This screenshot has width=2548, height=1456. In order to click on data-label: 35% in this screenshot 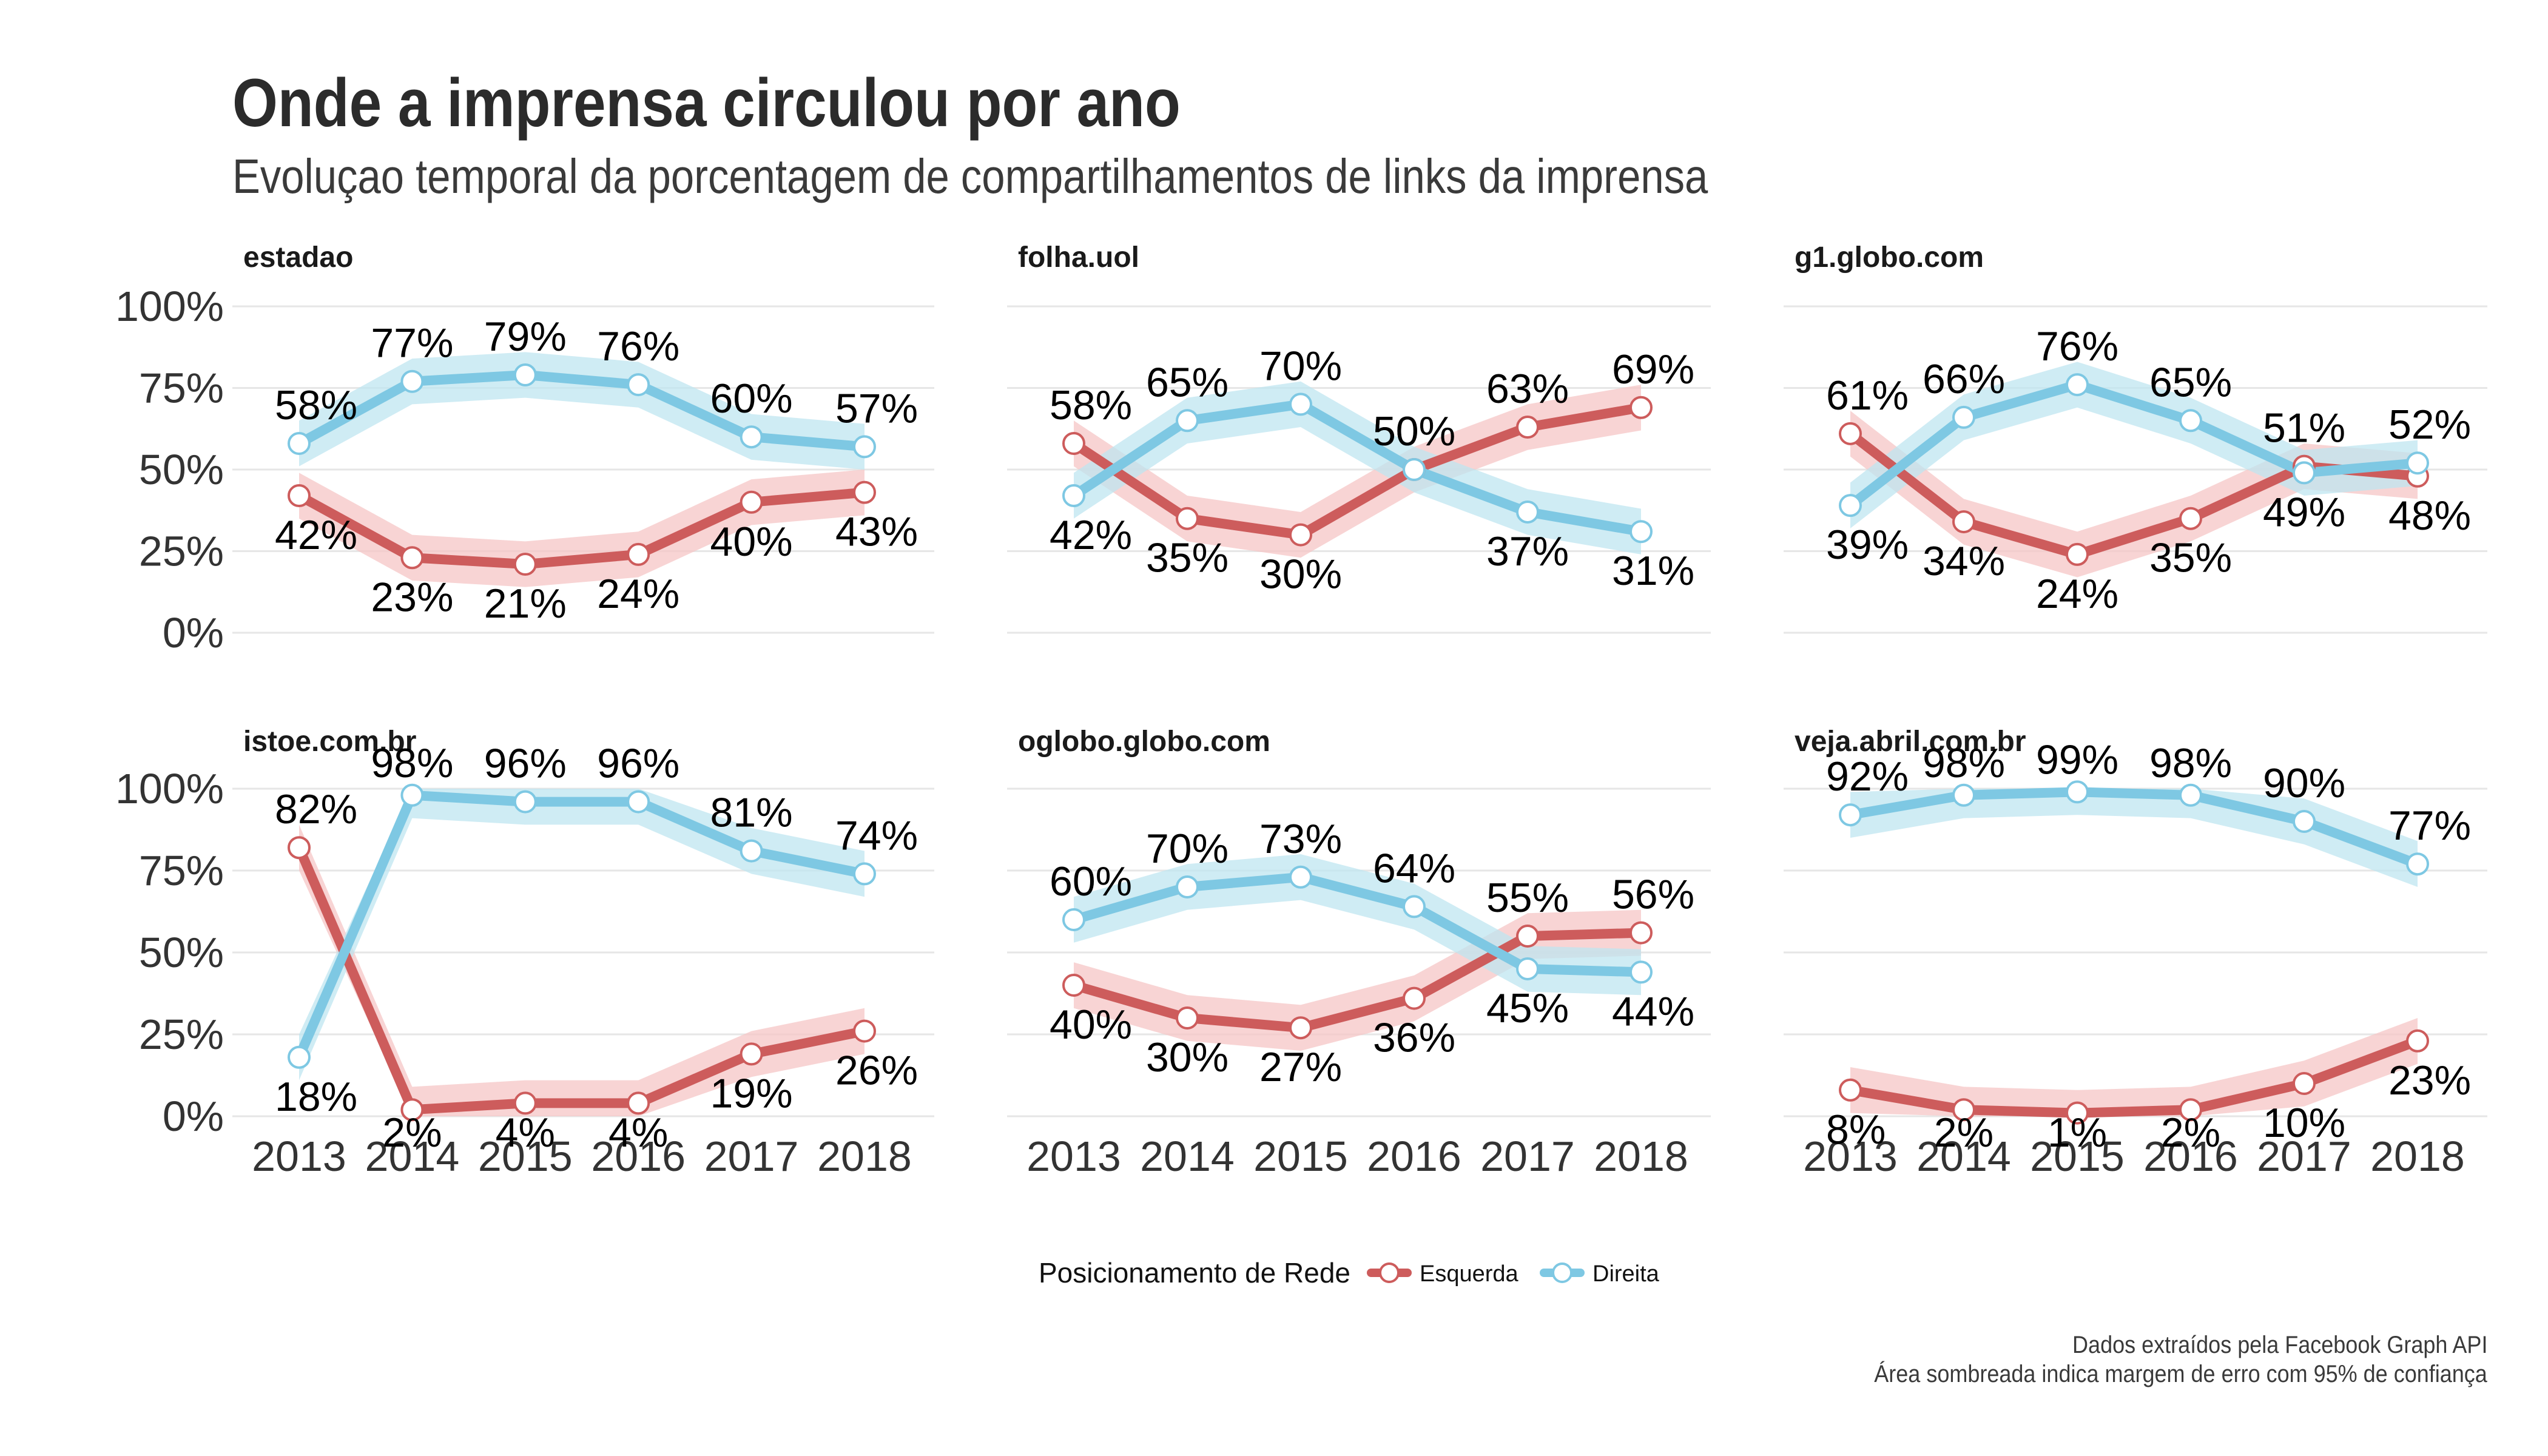, I will do `click(1187, 558)`.